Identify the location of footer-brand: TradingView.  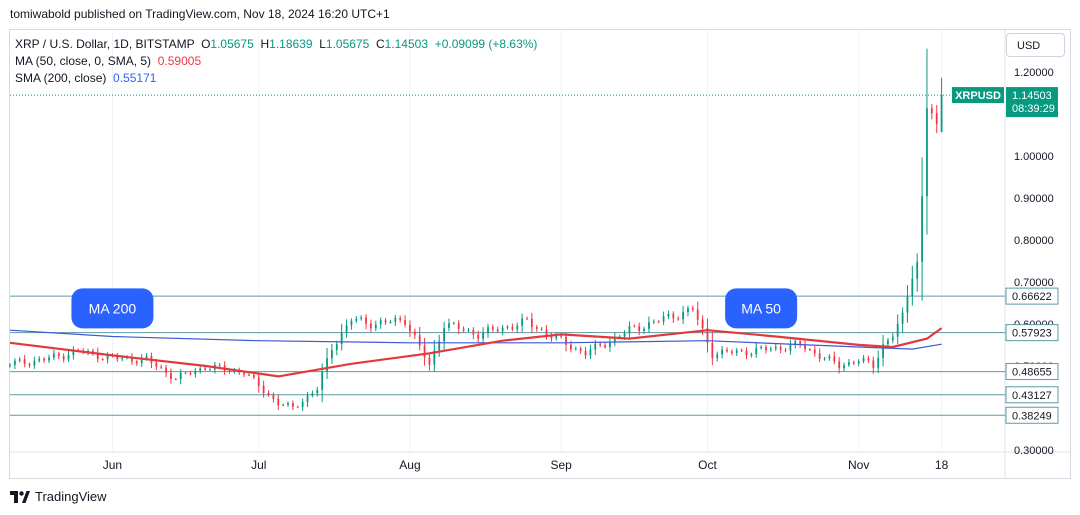
(58, 496).